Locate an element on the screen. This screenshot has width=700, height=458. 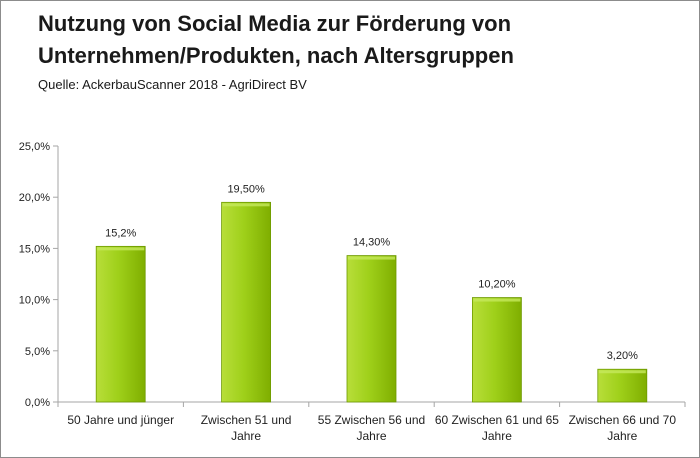
y-tick-label: 10,0% is located at coordinates (34, 301).